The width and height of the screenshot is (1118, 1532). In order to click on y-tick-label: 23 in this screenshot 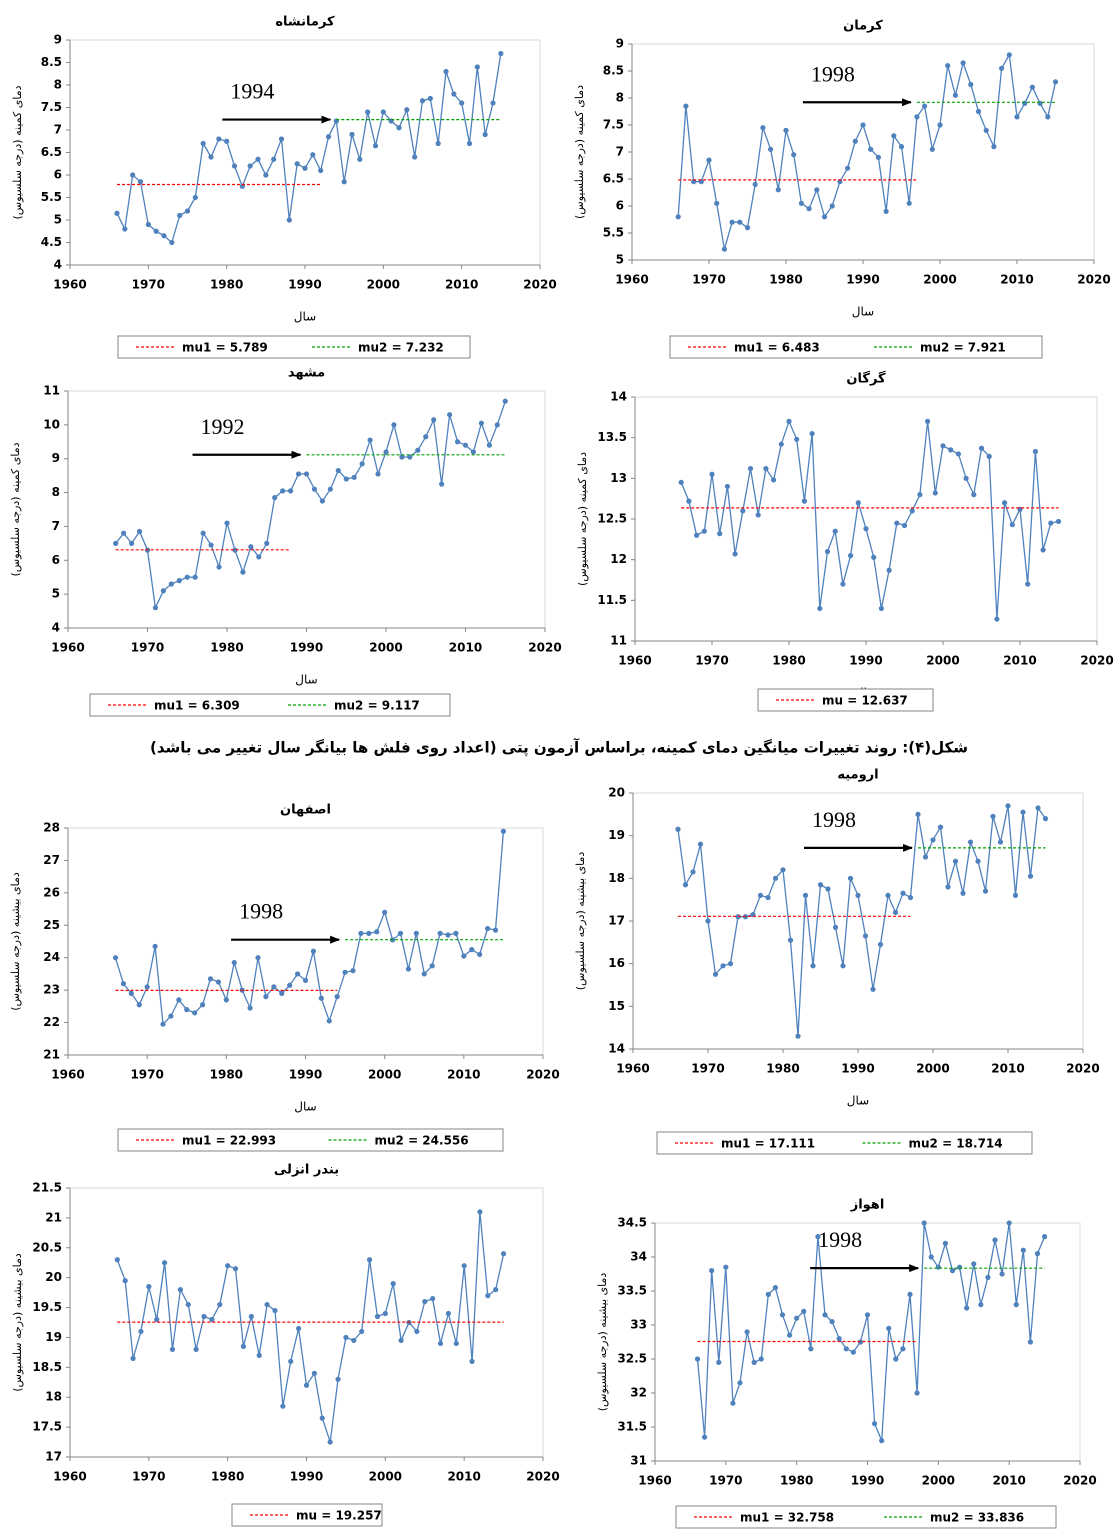, I will do `click(51, 990)`.